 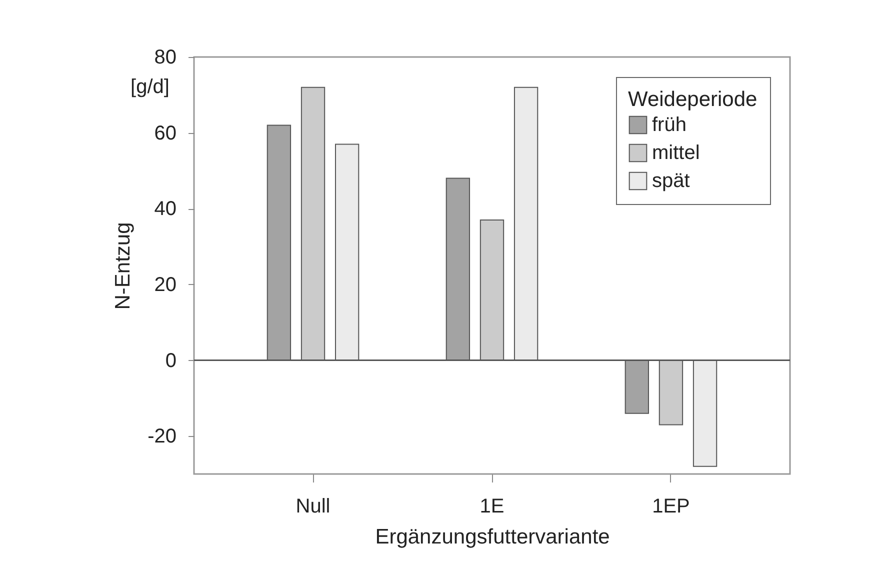 I want to click on x-tick-label: 1EP, so click(x=671, y=507).